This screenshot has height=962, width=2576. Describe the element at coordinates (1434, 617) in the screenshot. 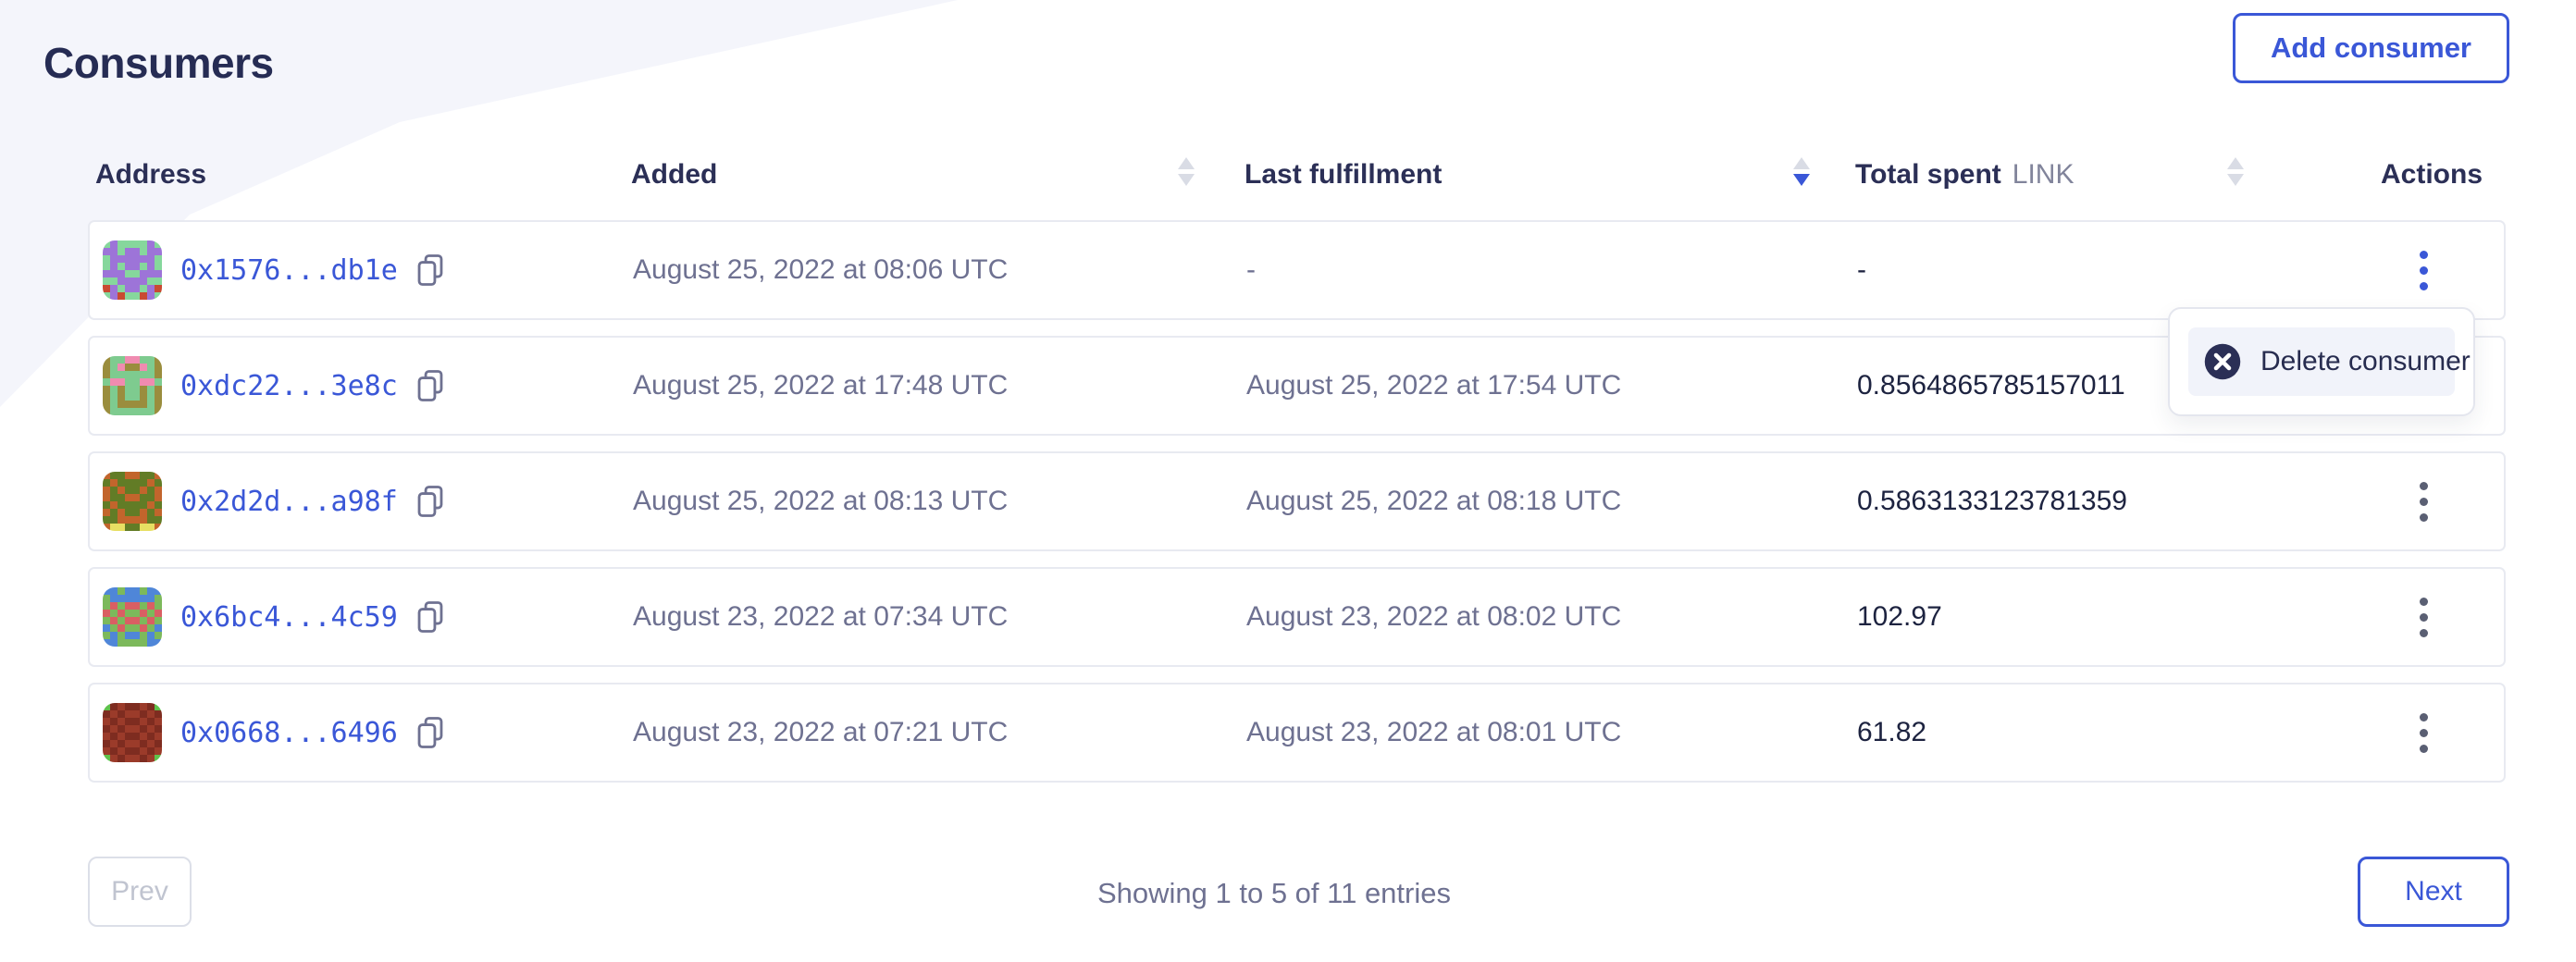

I see `last-fulfillment-cell: August 23, 2022 at 08:02 UTC` at that location.